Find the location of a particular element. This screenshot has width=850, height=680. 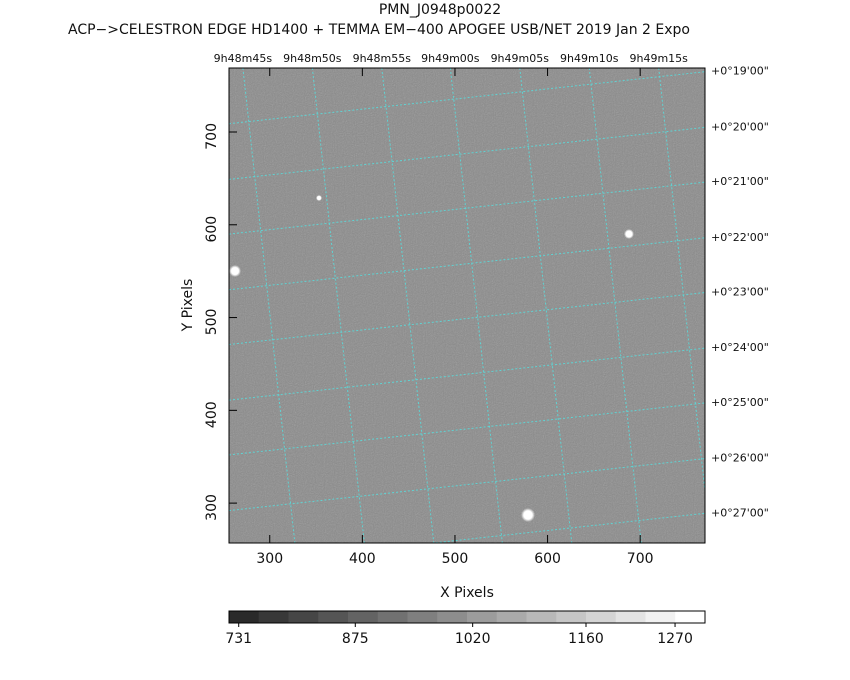

colorbar-tick-label: 1270 is located at coordinates (675, 639).